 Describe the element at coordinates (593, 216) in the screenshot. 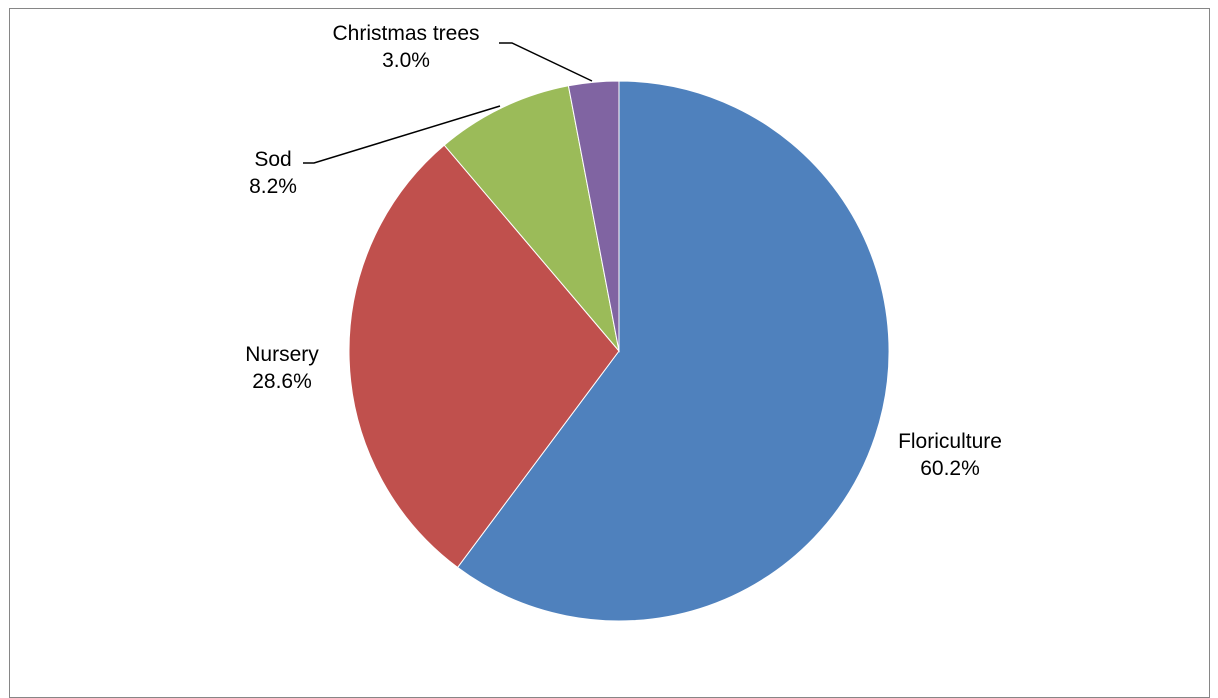

I see `pie-slice-christmas-trees` at that location.